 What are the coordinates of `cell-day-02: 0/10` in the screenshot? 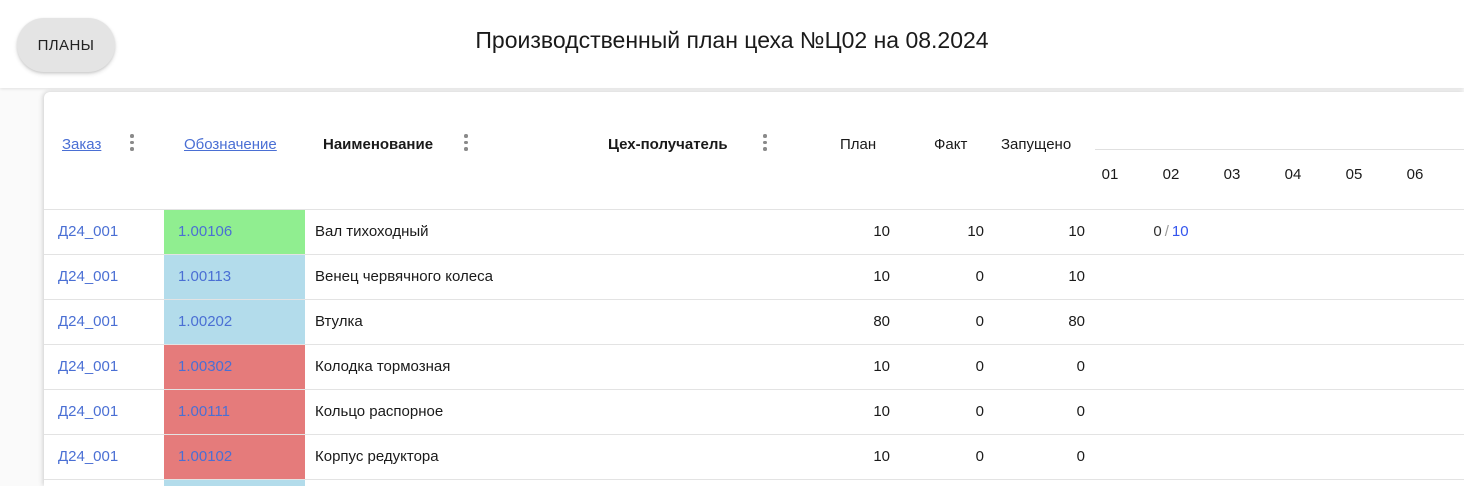 It's located at (1171, 232).